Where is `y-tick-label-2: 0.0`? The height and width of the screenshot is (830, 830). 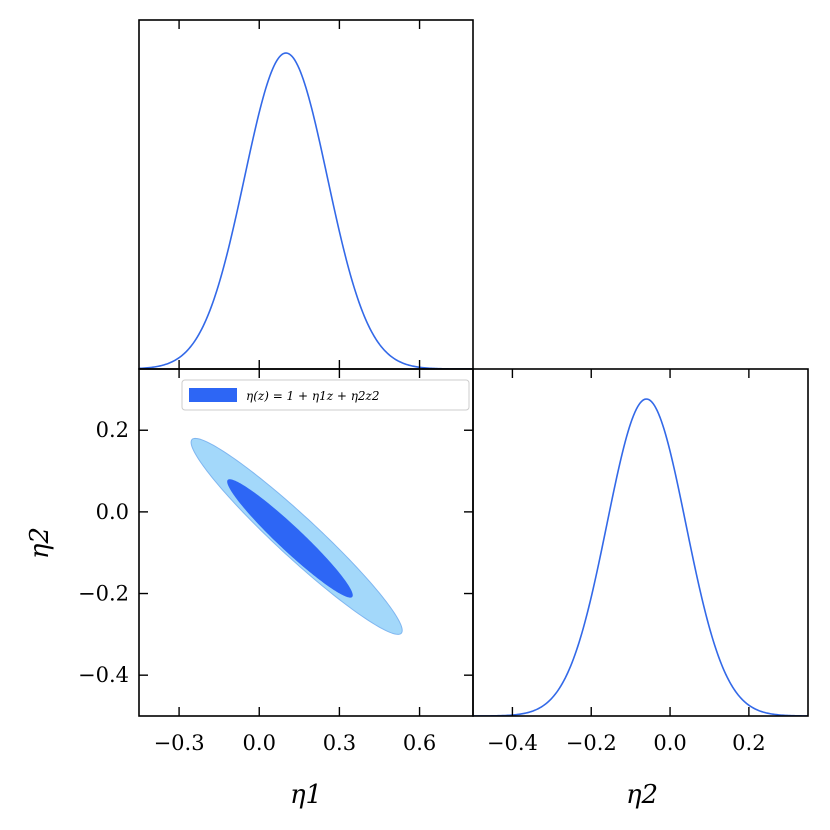
y-tick-label-2: 0.0 is located at coordinates (112, 512).